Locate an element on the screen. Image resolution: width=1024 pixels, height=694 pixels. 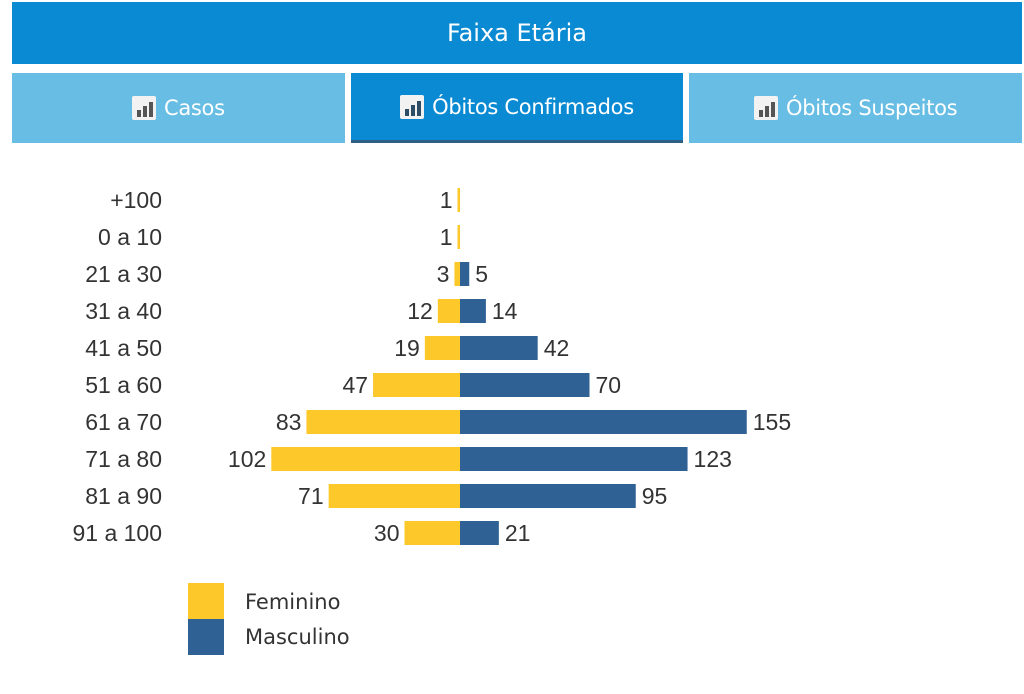
data-label-feminino: 30 is located at coordinates (387, 533).